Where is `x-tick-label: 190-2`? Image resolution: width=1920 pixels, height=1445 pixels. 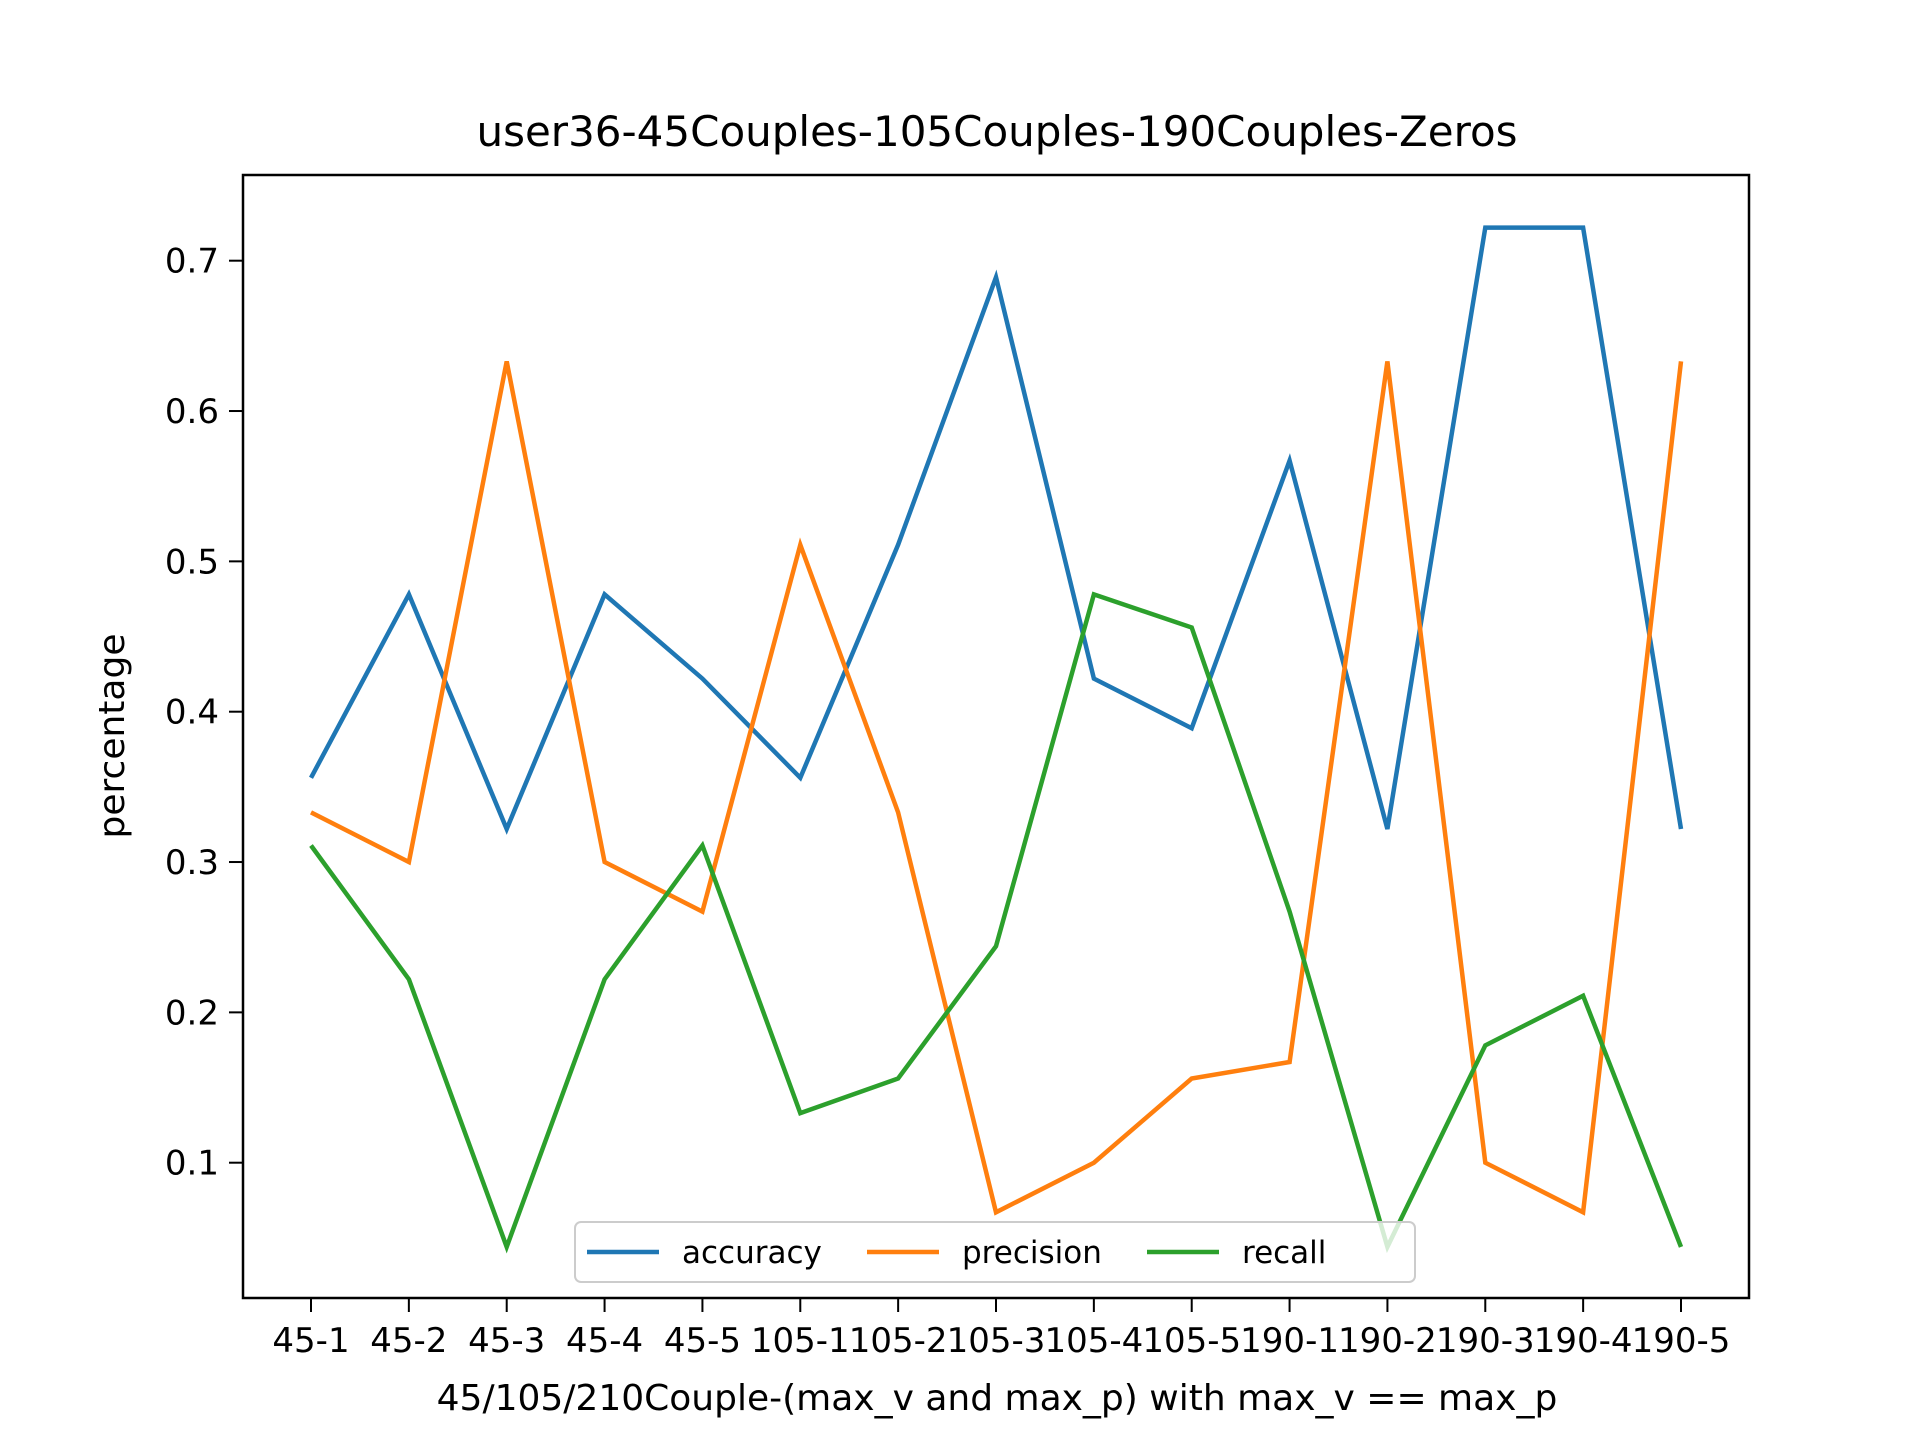
x-tick-label: 190-2 is located at coordinates (1387, 1341).